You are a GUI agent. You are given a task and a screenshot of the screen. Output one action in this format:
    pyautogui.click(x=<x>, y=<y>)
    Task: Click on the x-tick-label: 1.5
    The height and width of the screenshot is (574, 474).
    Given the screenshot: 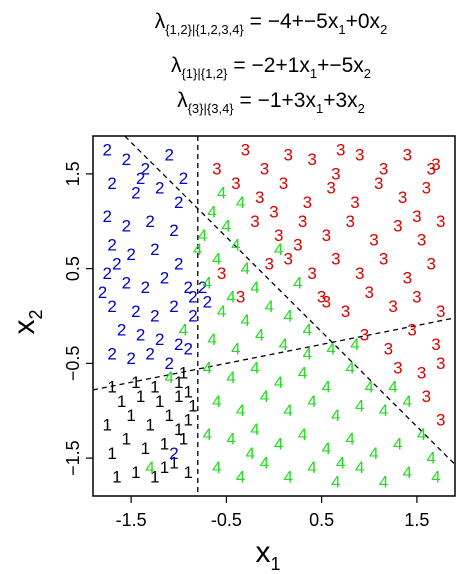 What is the action you would take?
    pyautogui.click(x=416, y=520)
    